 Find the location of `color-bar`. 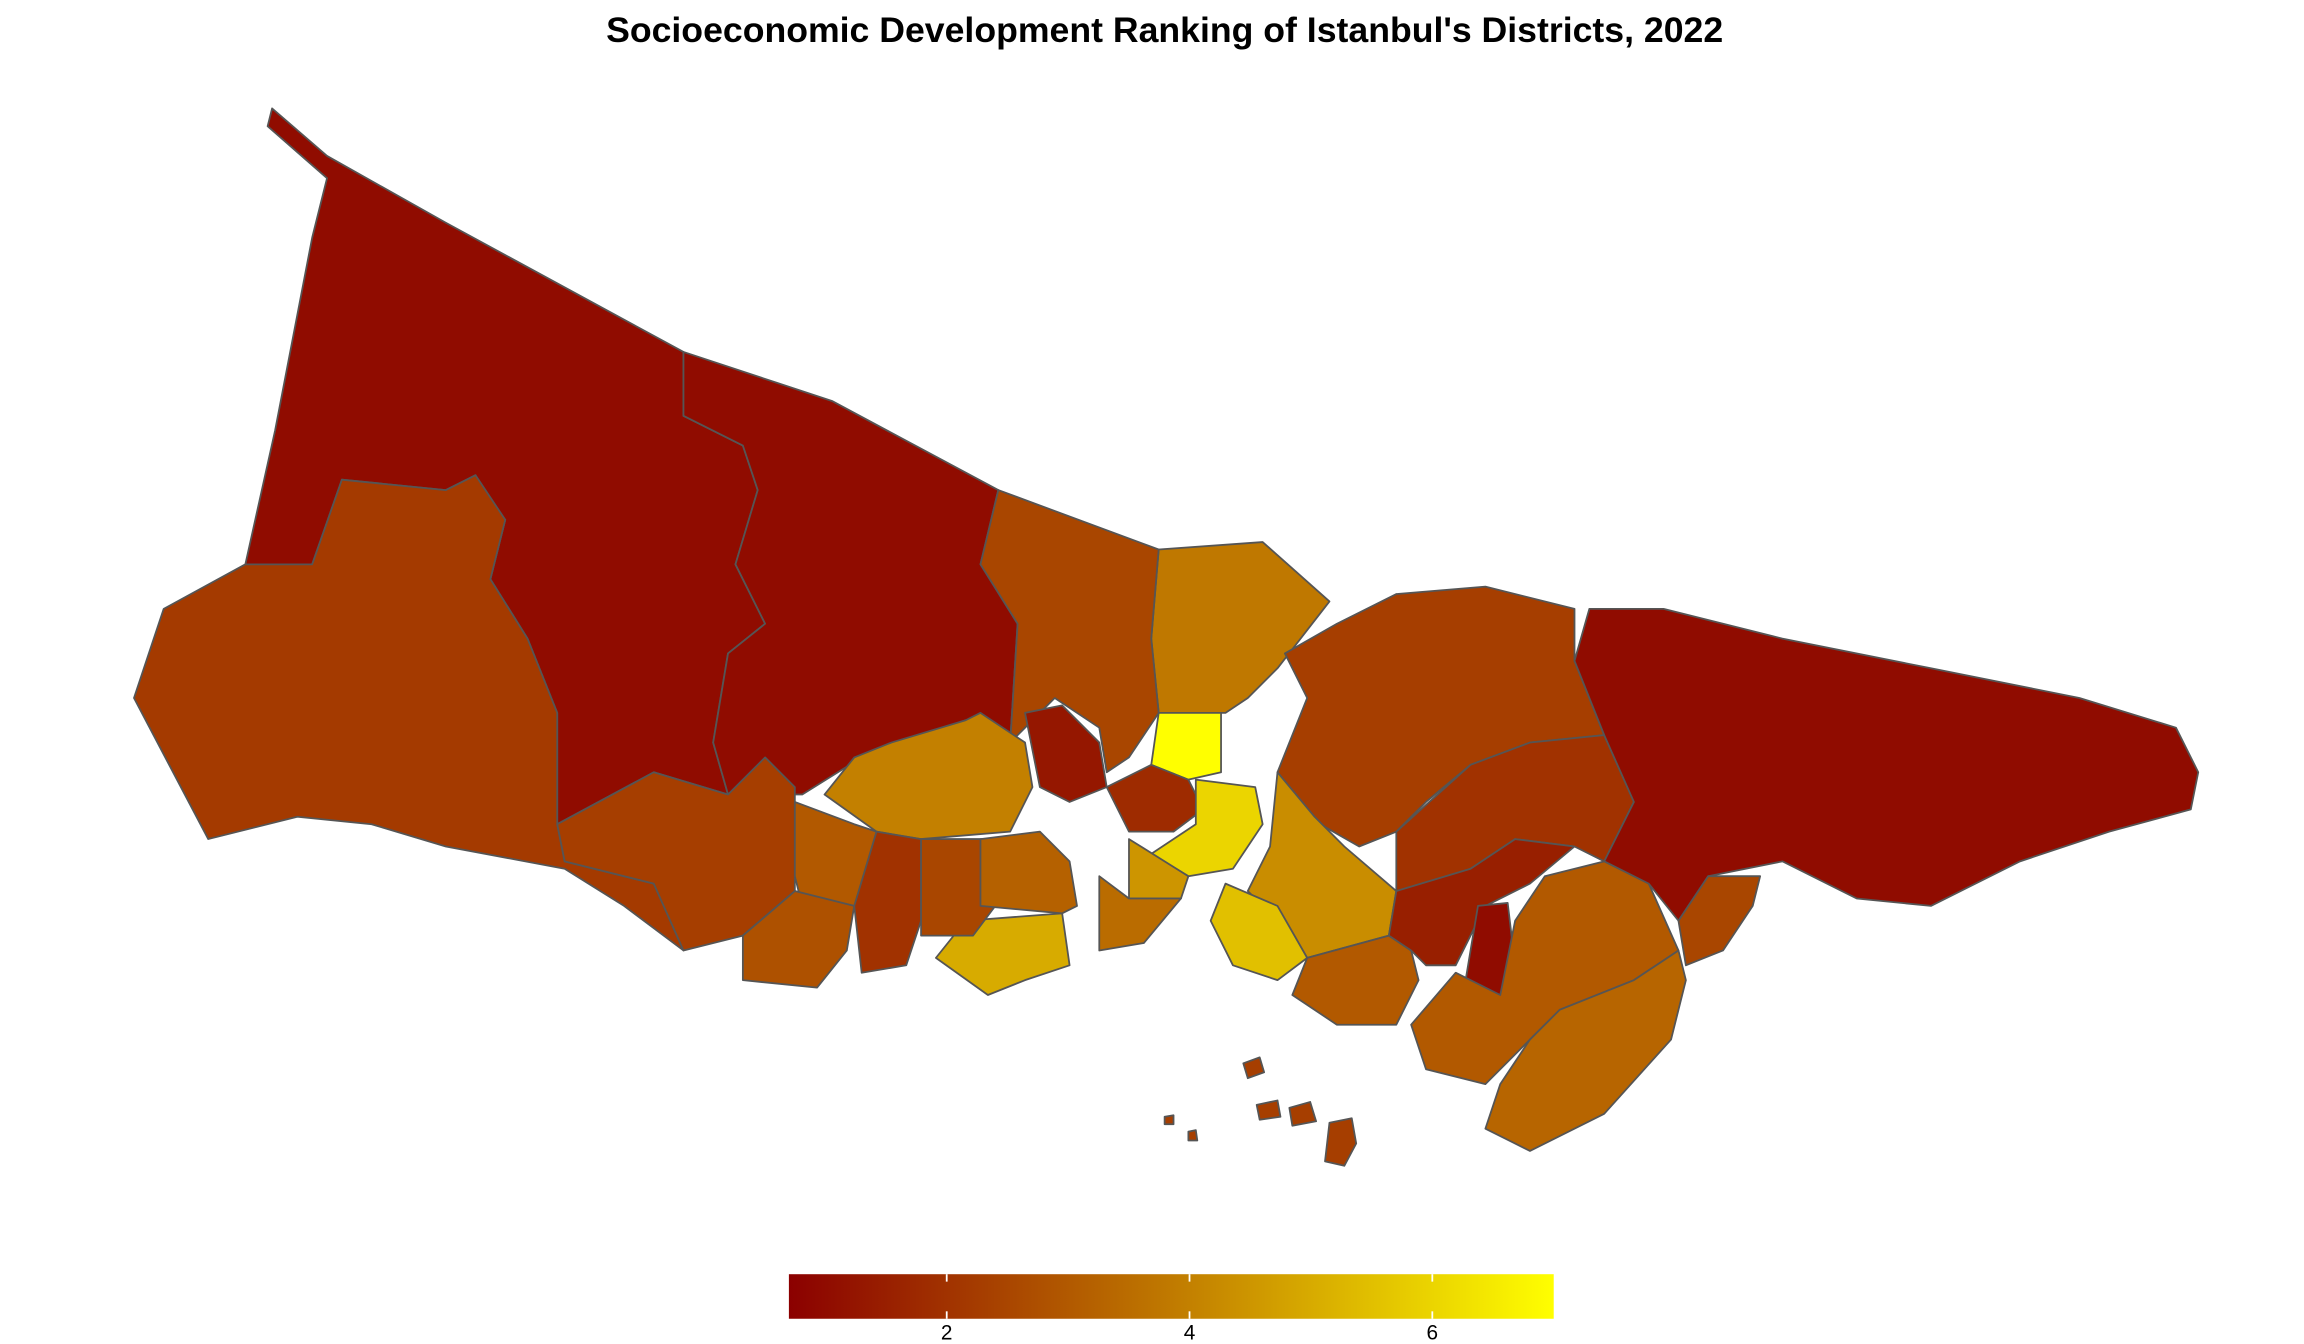

color-bar is located at coordinates (1171, 1296).